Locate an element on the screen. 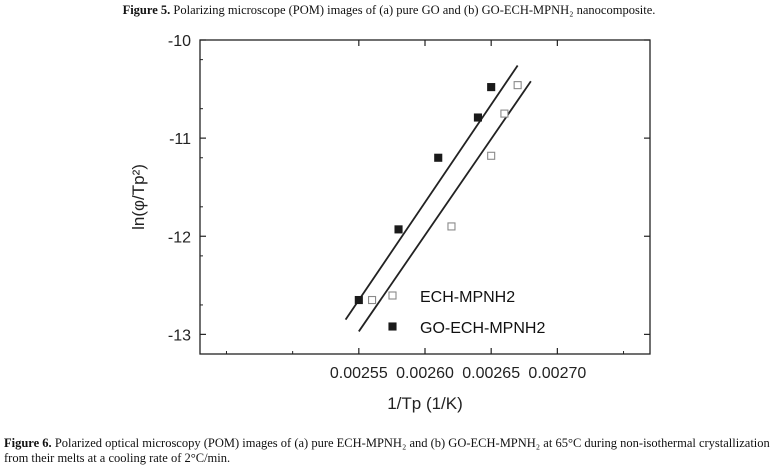  x-tick-label: 0.00265 is located at coordinates (491, 373).